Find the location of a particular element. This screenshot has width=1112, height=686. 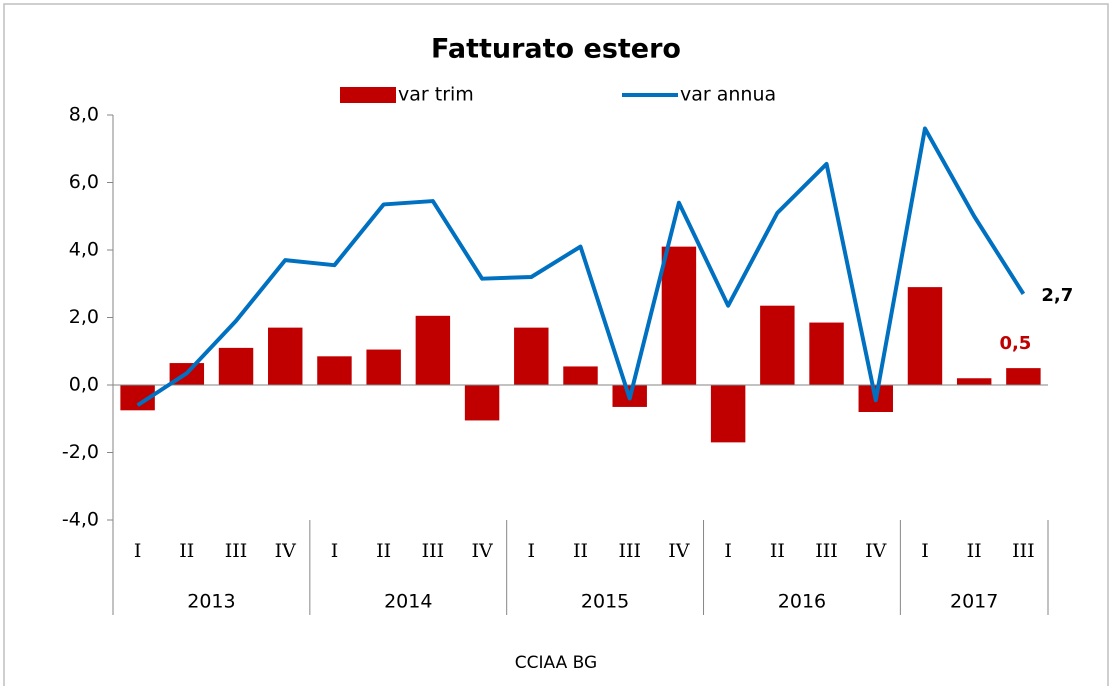

y-tick-label: -4,0 is located at coordinates (80, 520).